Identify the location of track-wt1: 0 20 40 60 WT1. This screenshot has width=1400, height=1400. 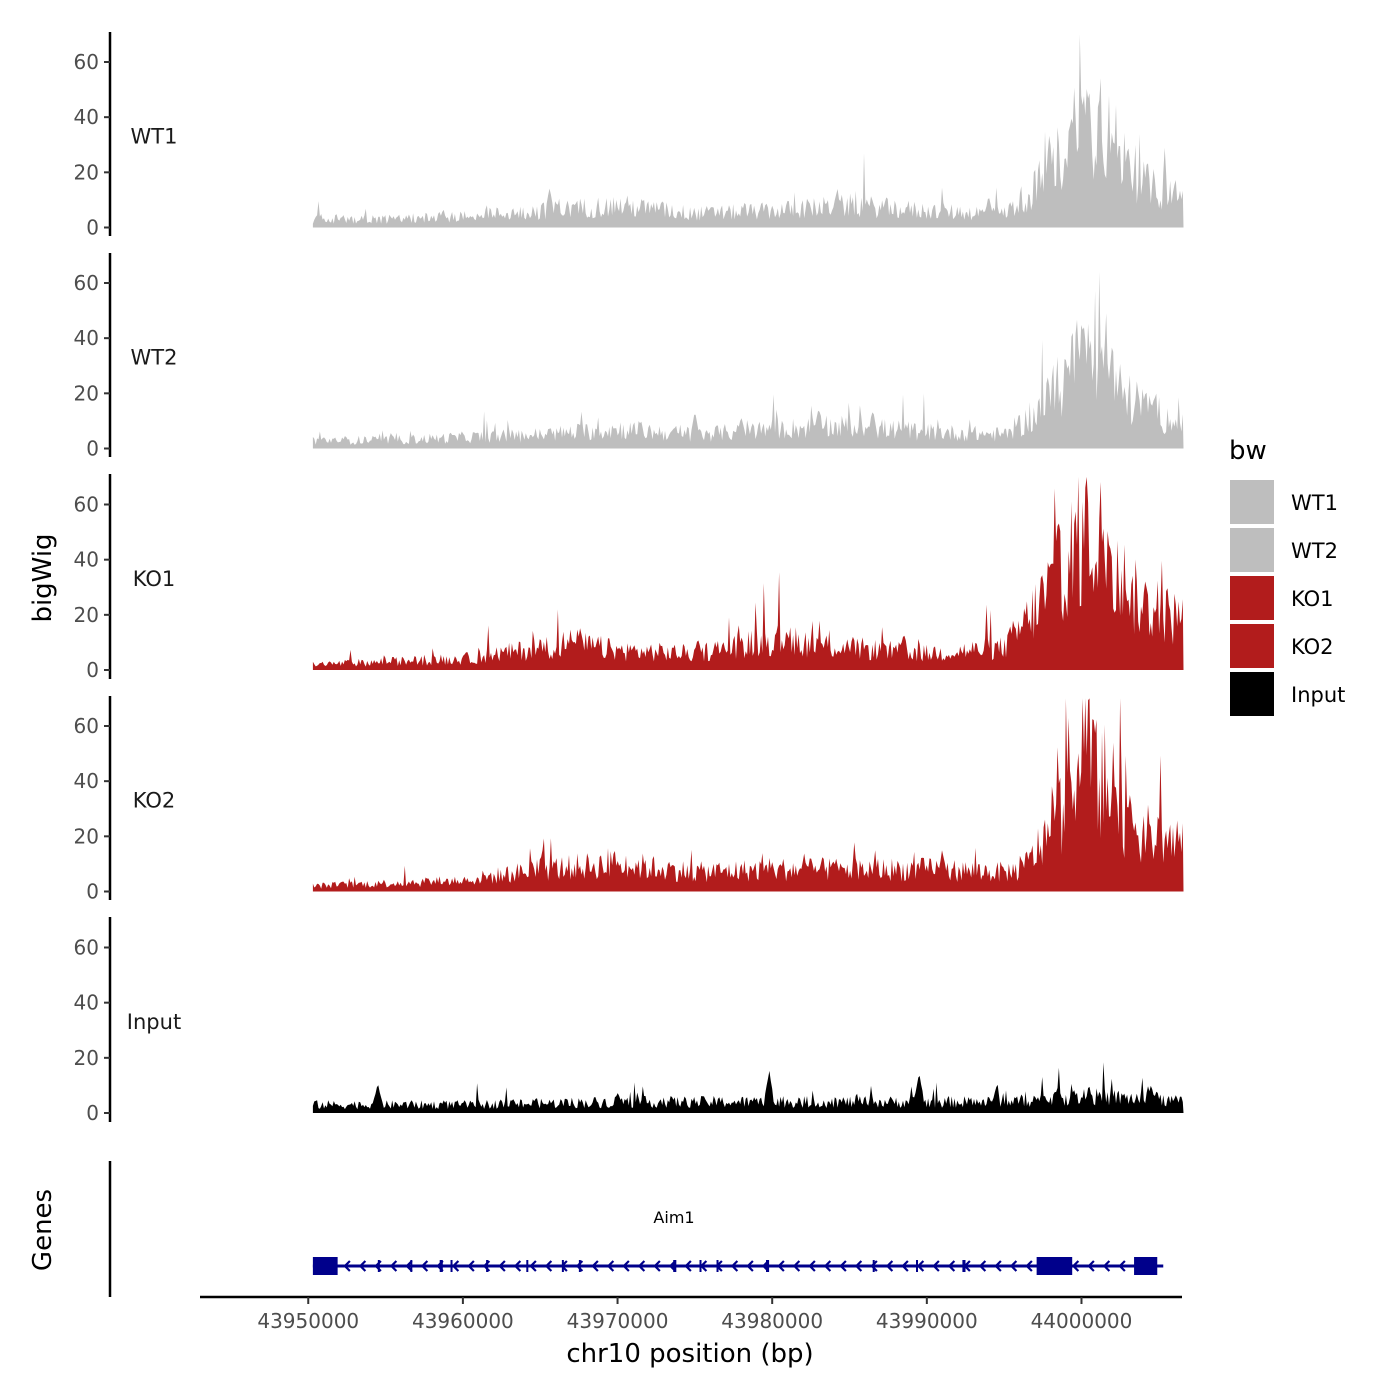
(629, 136).